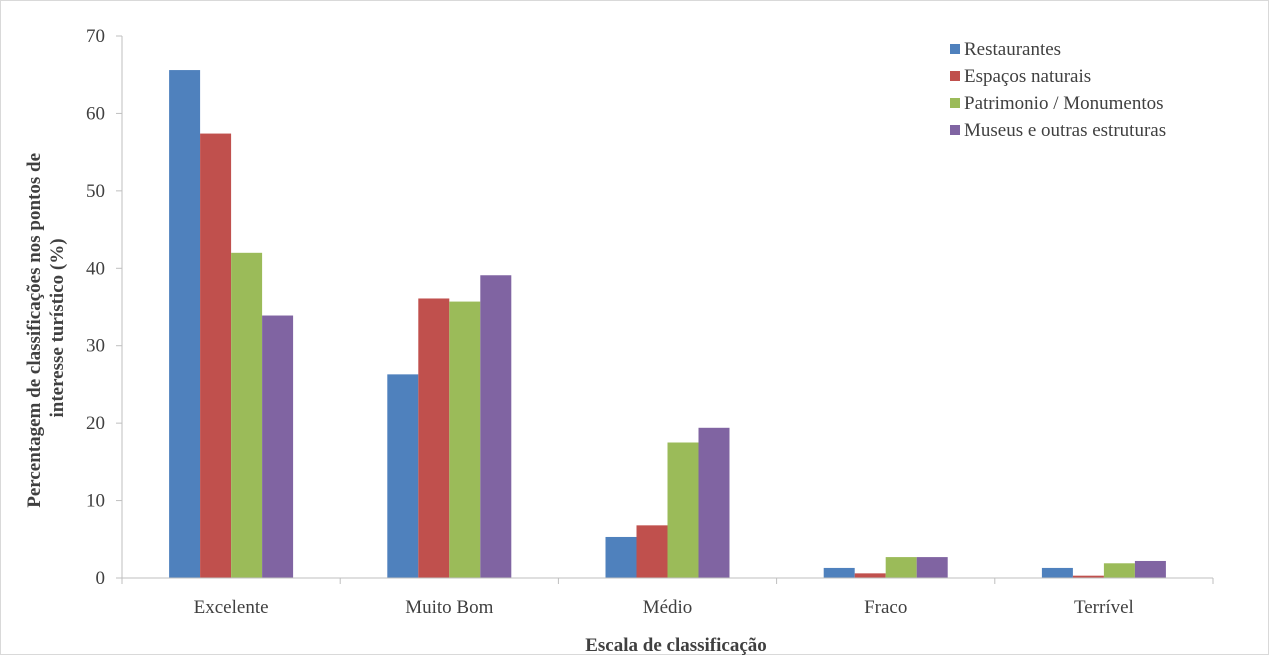 This screenshot has height=657, width=1271. What do you see at coordinates (449, 607) in the screenshot?
I see `x-tick-label: Muito Bom` at bounding box center [449, 607].